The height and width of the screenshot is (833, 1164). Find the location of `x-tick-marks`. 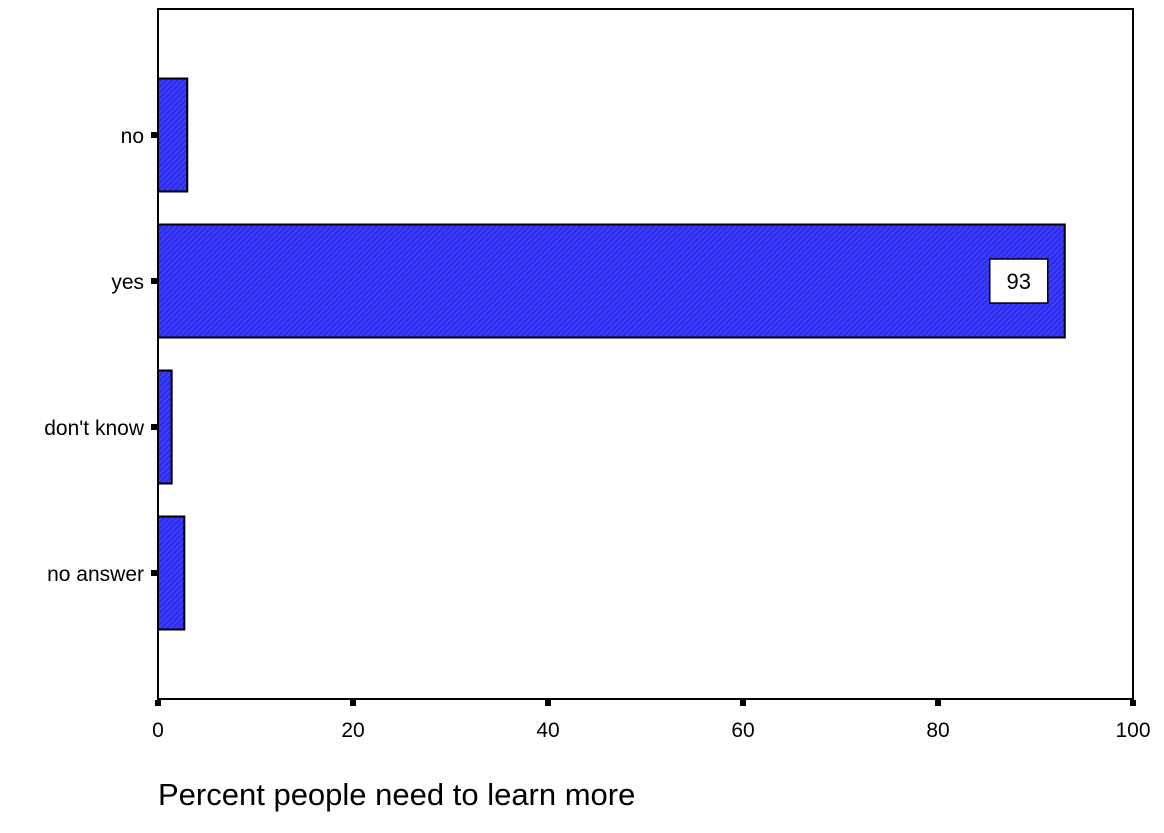

x-tick-marks is located at coordinates (645, 703).